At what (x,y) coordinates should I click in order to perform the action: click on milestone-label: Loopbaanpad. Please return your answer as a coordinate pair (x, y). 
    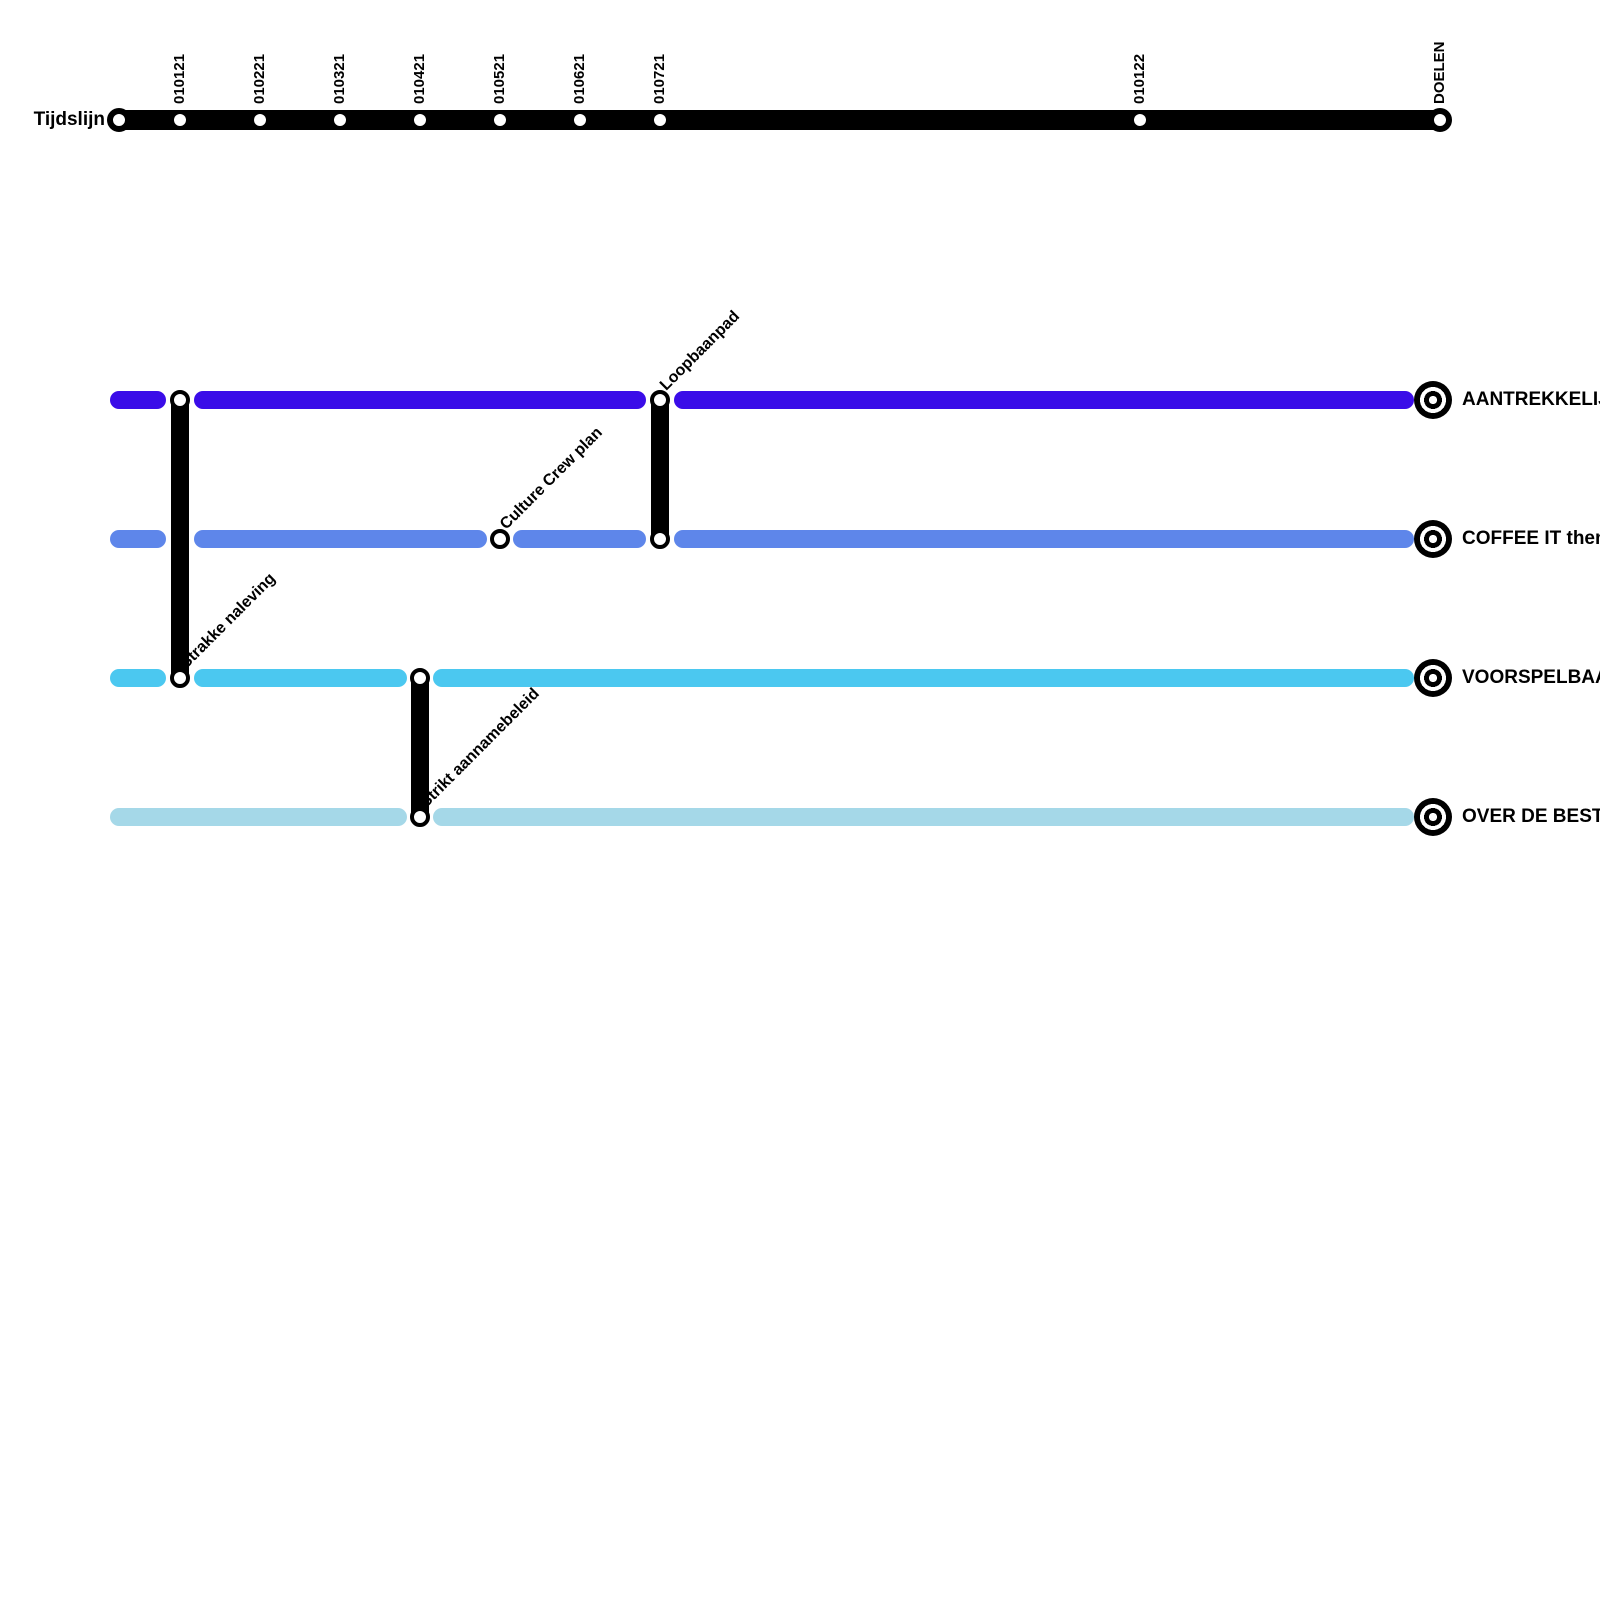
    Looking at the image, I should click on (700, 350).